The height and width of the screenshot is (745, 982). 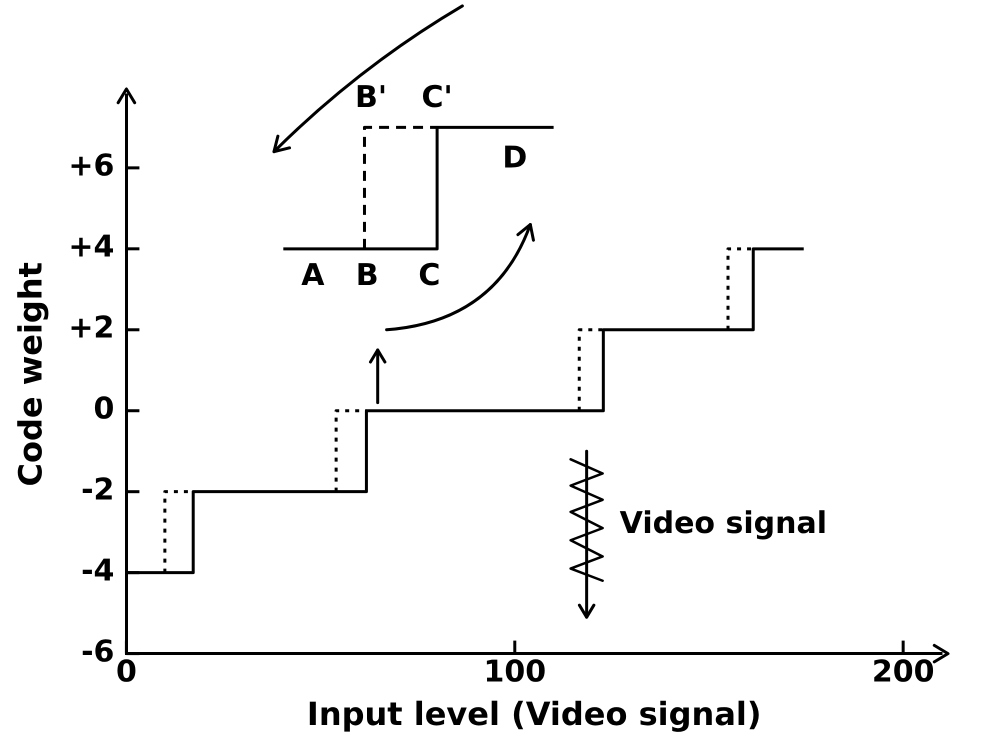 I want to click on y-axis-title: Code weight, so click(x=31, y=374).